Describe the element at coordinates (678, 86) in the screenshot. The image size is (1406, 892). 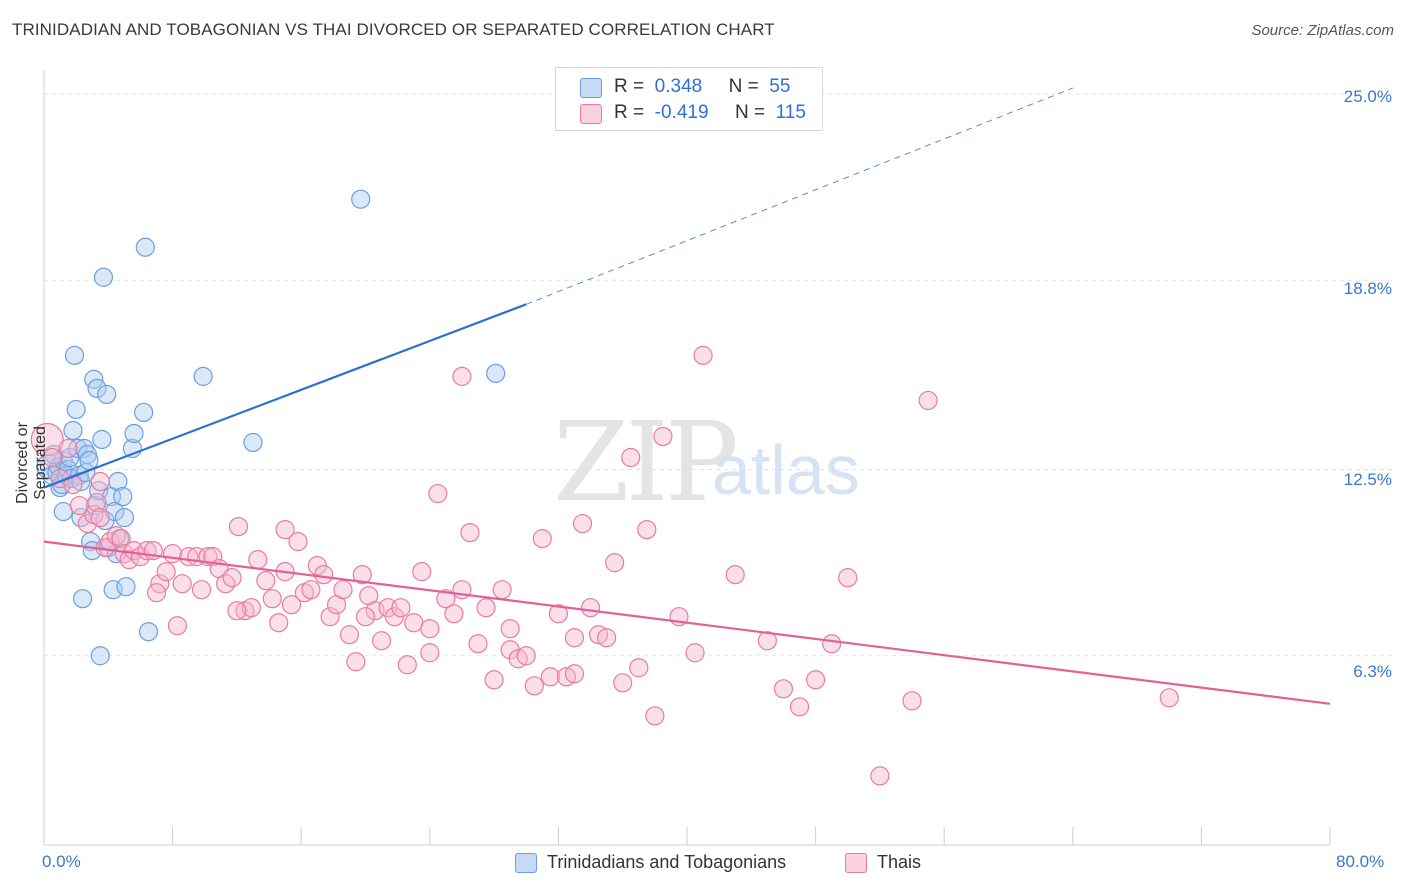
I see `legend-r-value: 0.348` at that location.